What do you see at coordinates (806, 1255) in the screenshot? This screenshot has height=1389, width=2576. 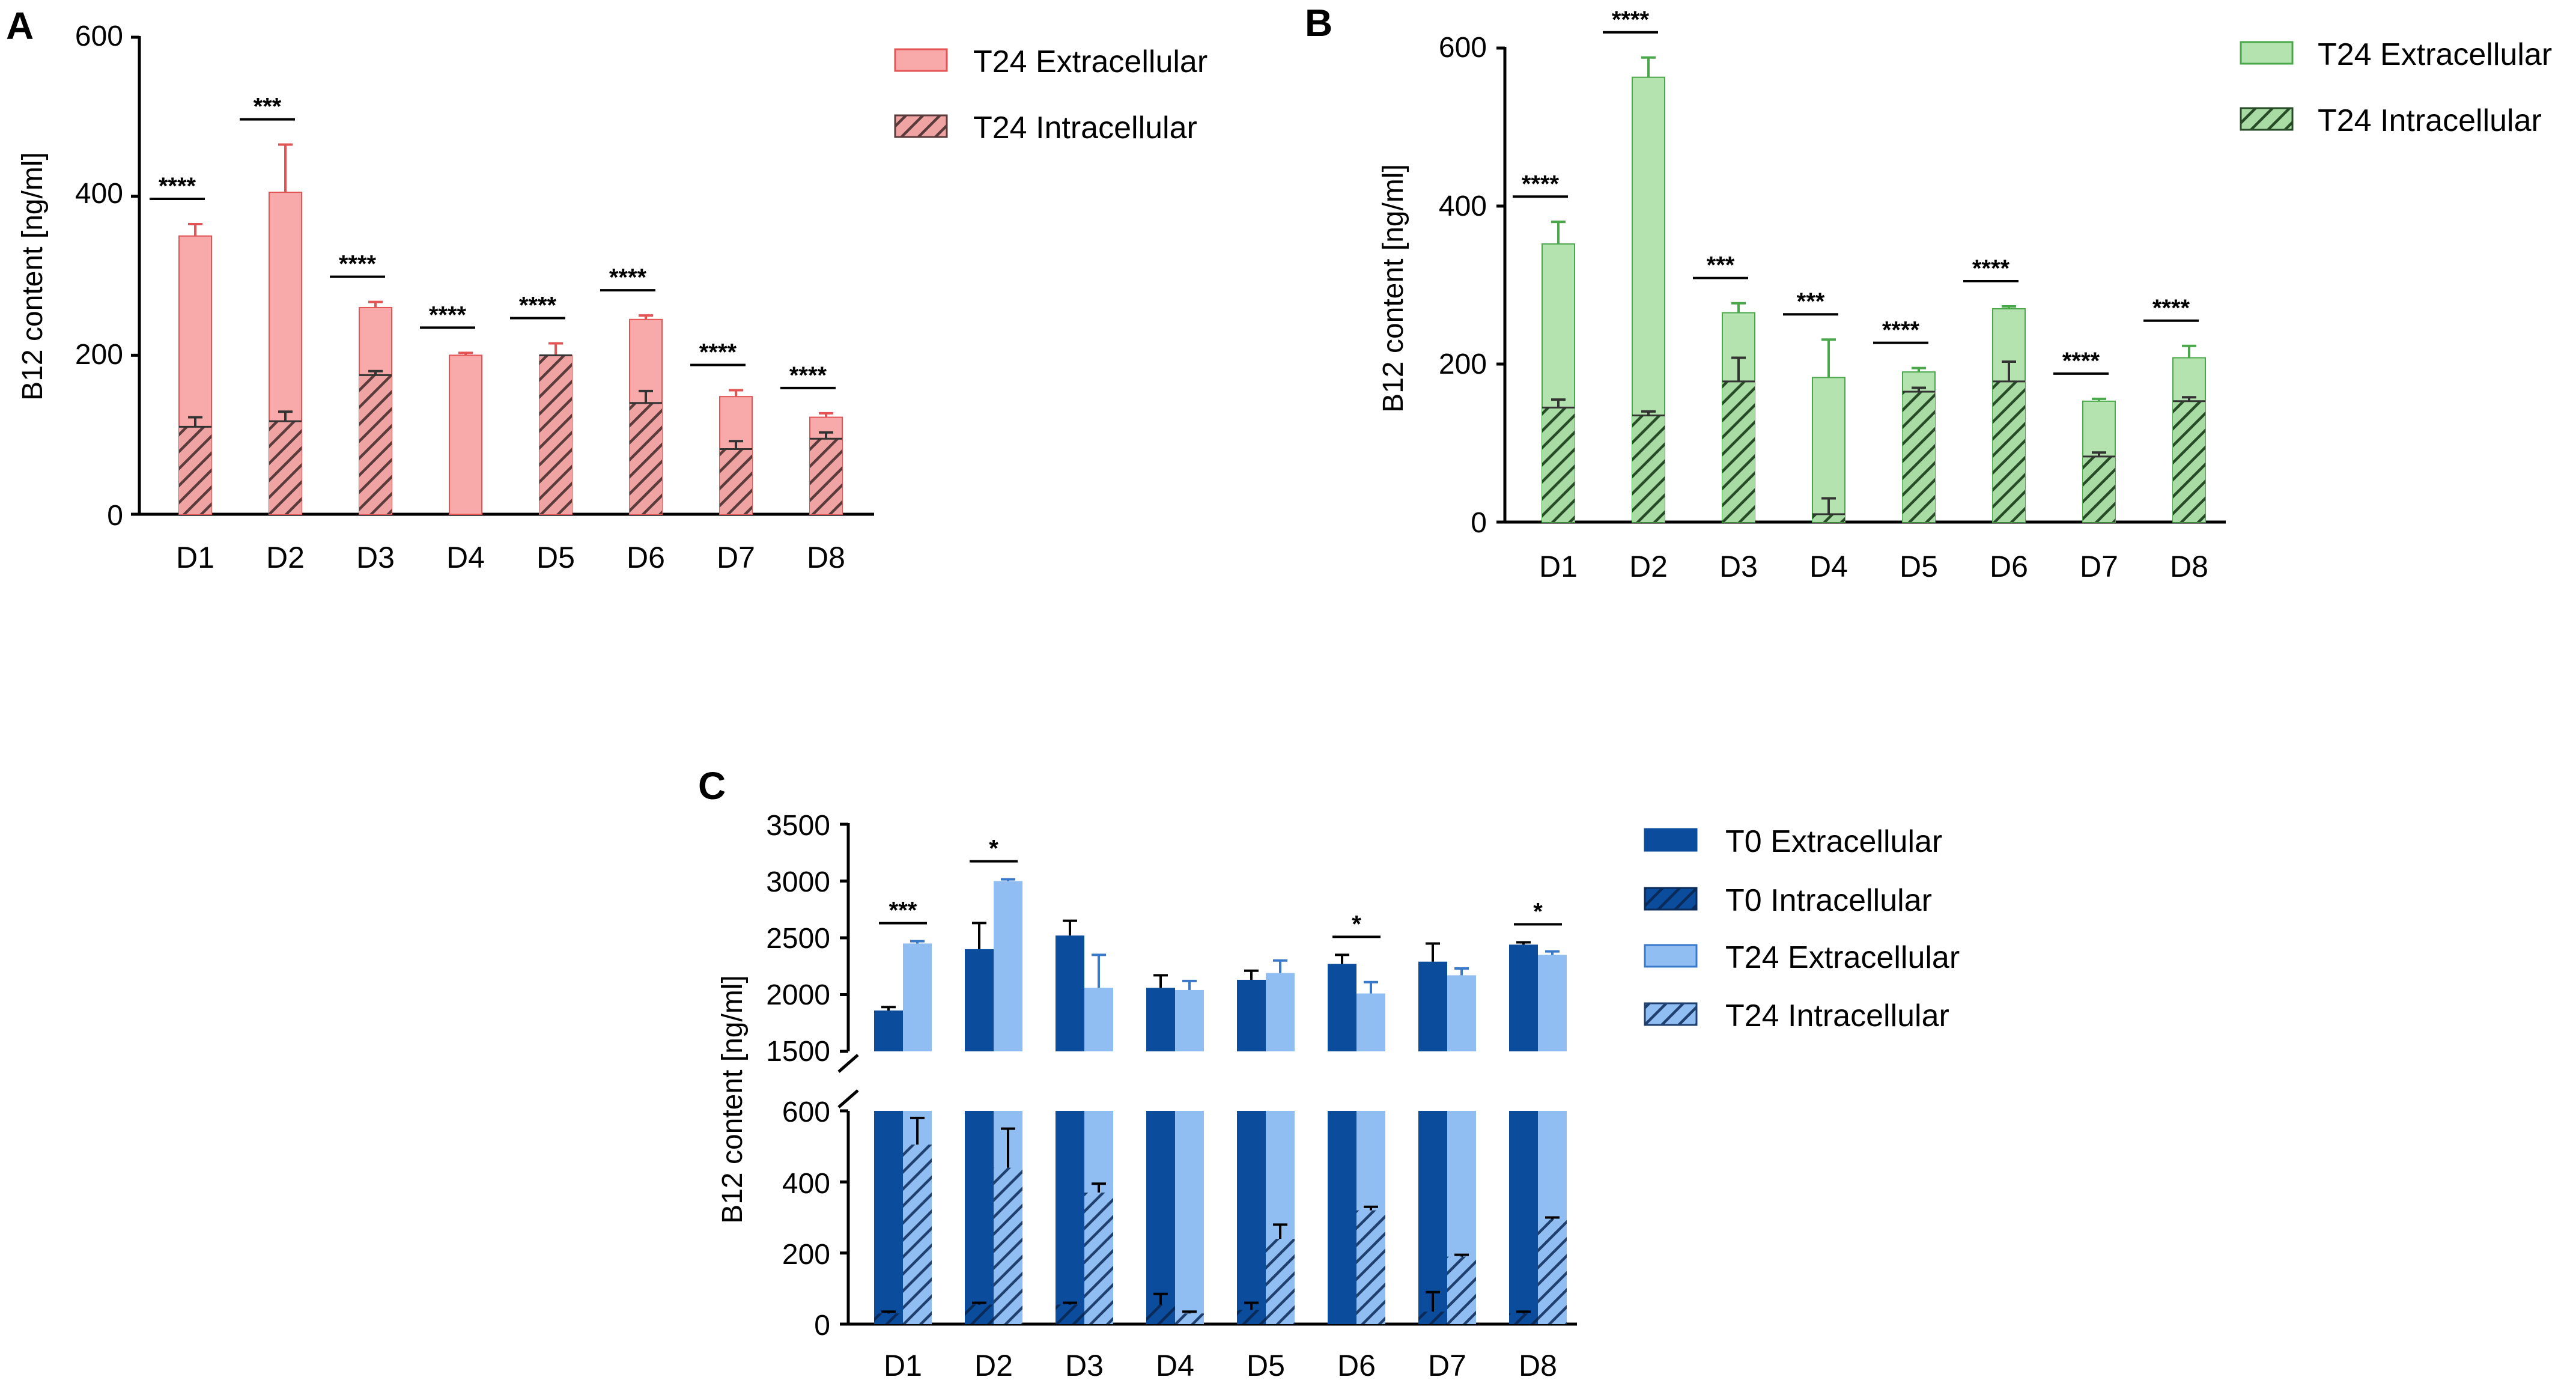 I see `panel-c-ytick-lower: 200` at bounding box center [806, 1255].